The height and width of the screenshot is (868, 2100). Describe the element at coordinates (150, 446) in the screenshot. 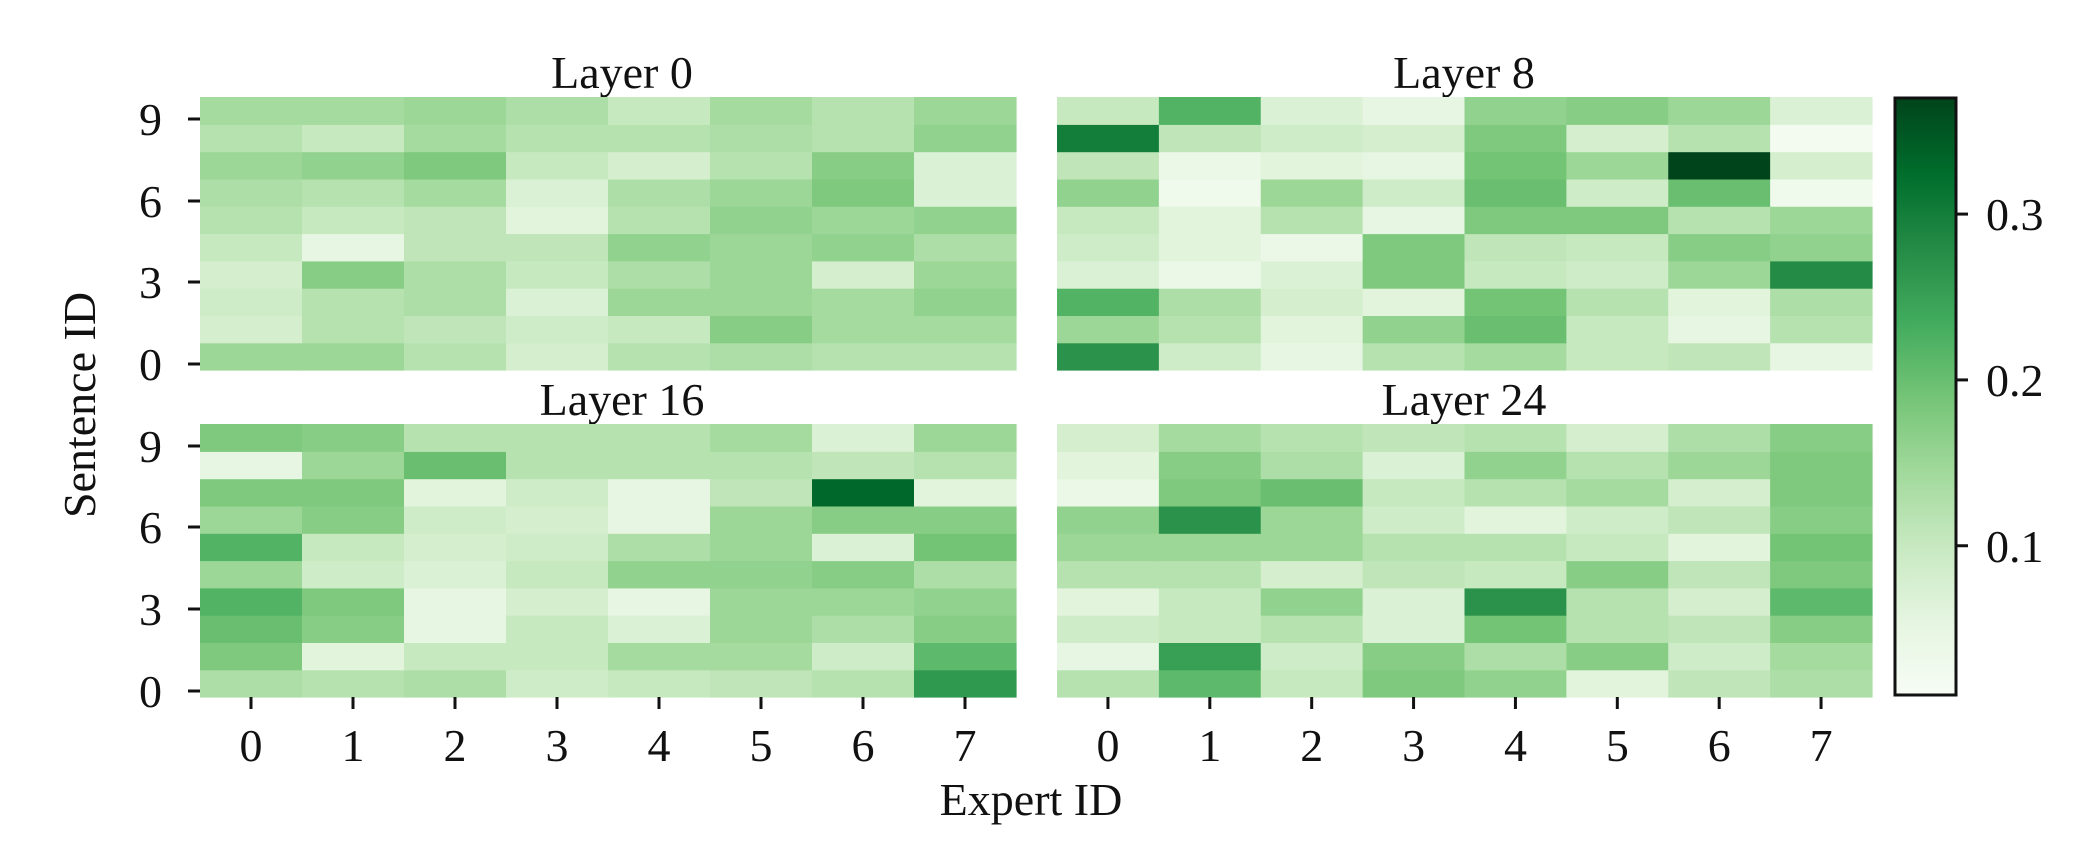

I see `y-tick-label: 9` at that location.